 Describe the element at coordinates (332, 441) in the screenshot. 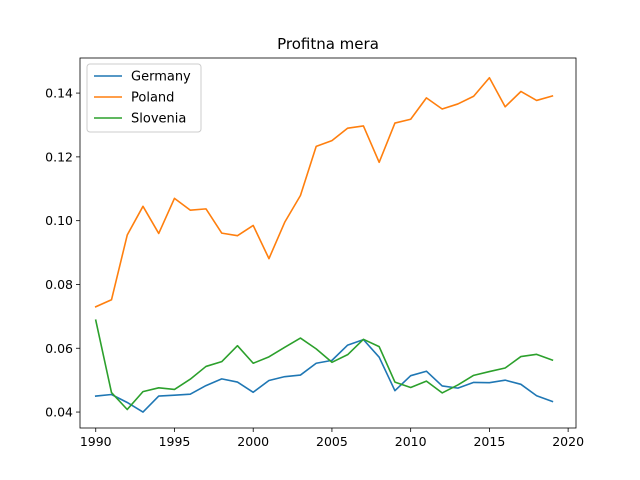

I see `x-tick-label: 2005` at that location.